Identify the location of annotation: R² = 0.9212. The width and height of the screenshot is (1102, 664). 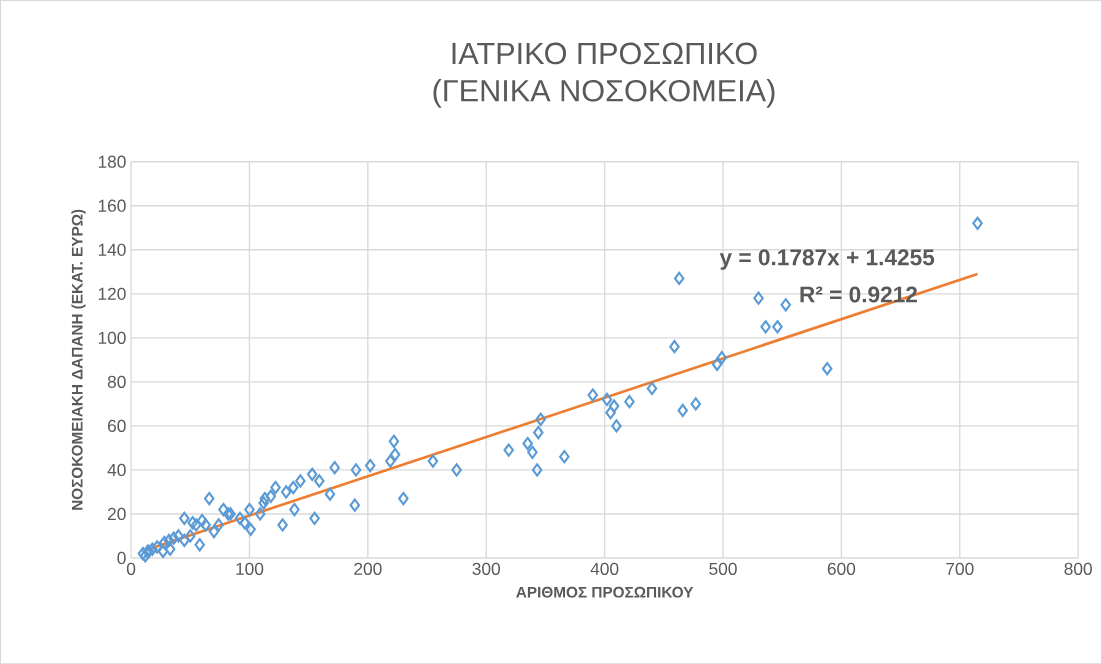
(858, 294).